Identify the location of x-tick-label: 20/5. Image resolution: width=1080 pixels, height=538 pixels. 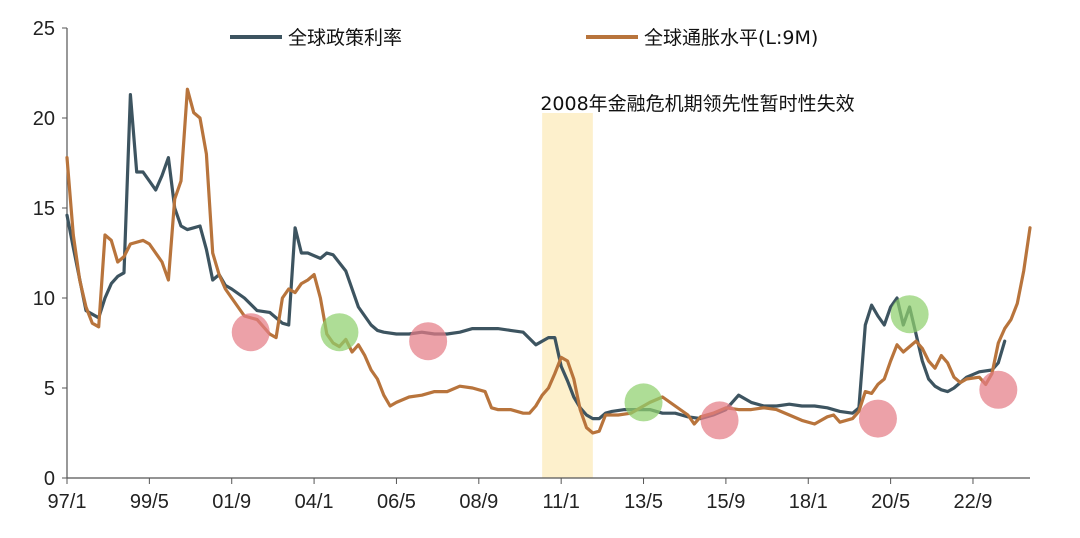
(890, 502).